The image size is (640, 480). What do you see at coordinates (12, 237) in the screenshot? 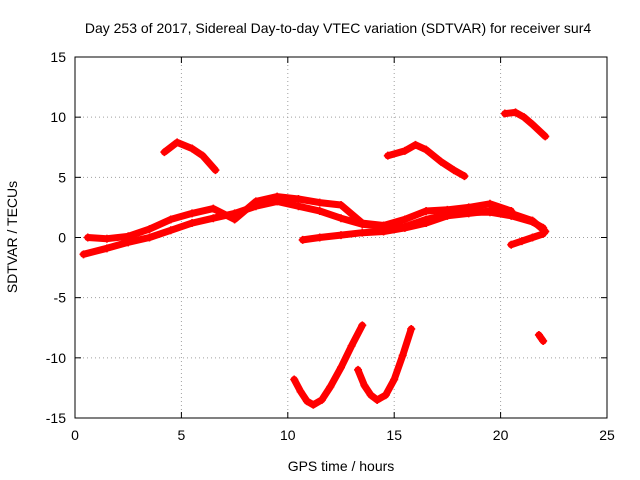
I see `y-axis-title: SDTVAR / TECUs` at bounding box center [12, 237].